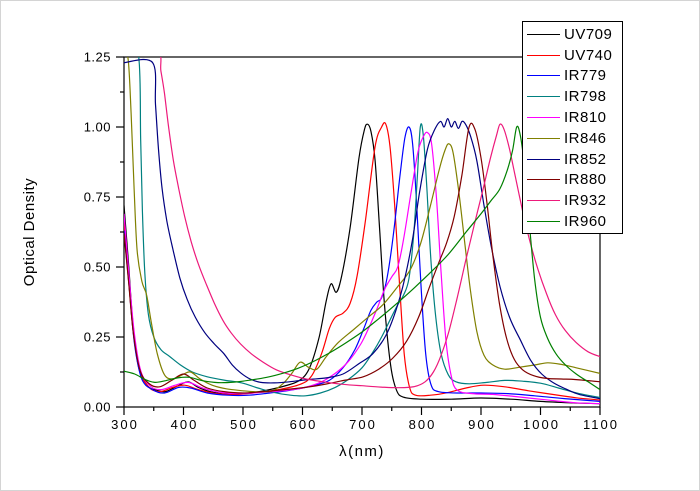  I want to click on legend-label-IR798: IR798, so click(585, 97).